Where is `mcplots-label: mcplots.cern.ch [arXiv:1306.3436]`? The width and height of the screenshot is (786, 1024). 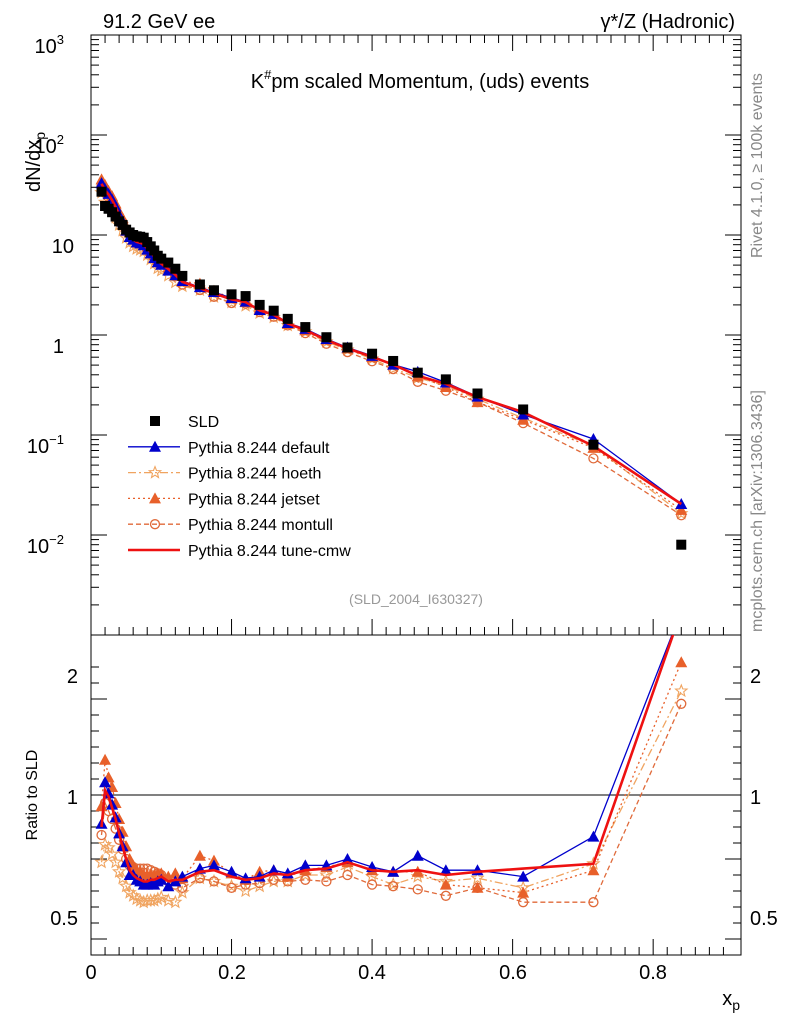 mcplots-label: mcplots.cern.ch [arXiv:1306.3436] is located at coordinates (757, 511).